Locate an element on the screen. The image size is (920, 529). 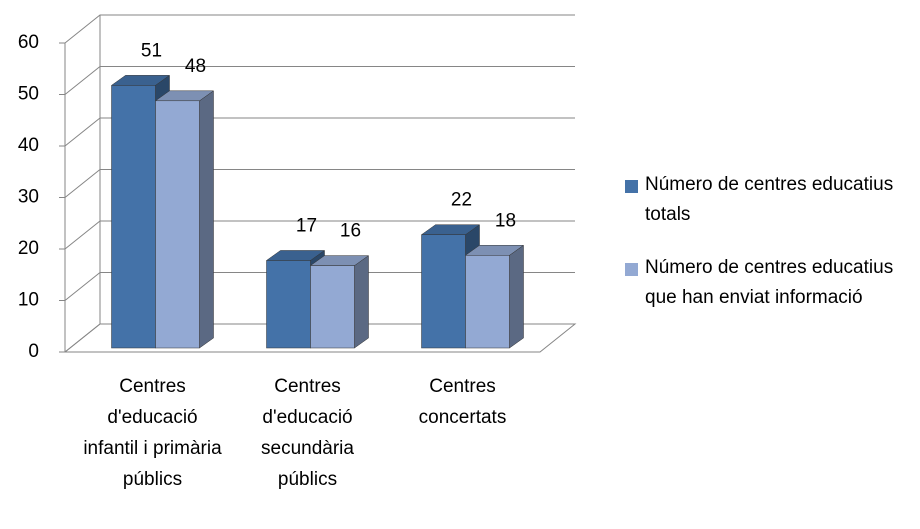
y-tick-label: 50 is located at coordinates (28, 94).